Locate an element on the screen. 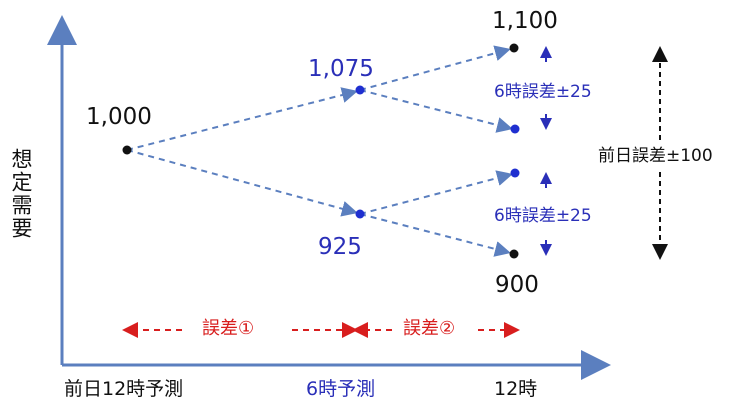 The image size is (742, 401). value-mid-low: 925 is located at coordinates (340, 247).